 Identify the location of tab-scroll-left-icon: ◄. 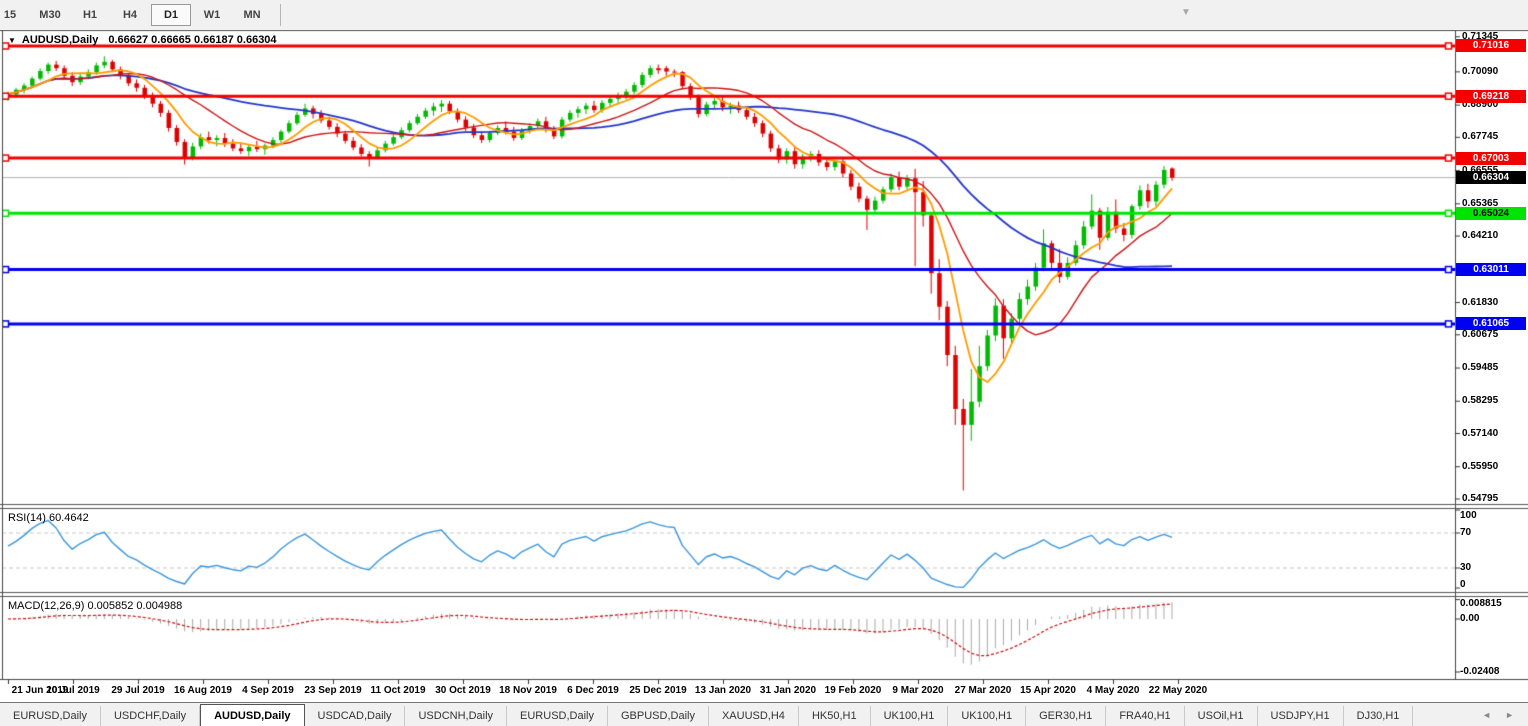
(1487, 714).